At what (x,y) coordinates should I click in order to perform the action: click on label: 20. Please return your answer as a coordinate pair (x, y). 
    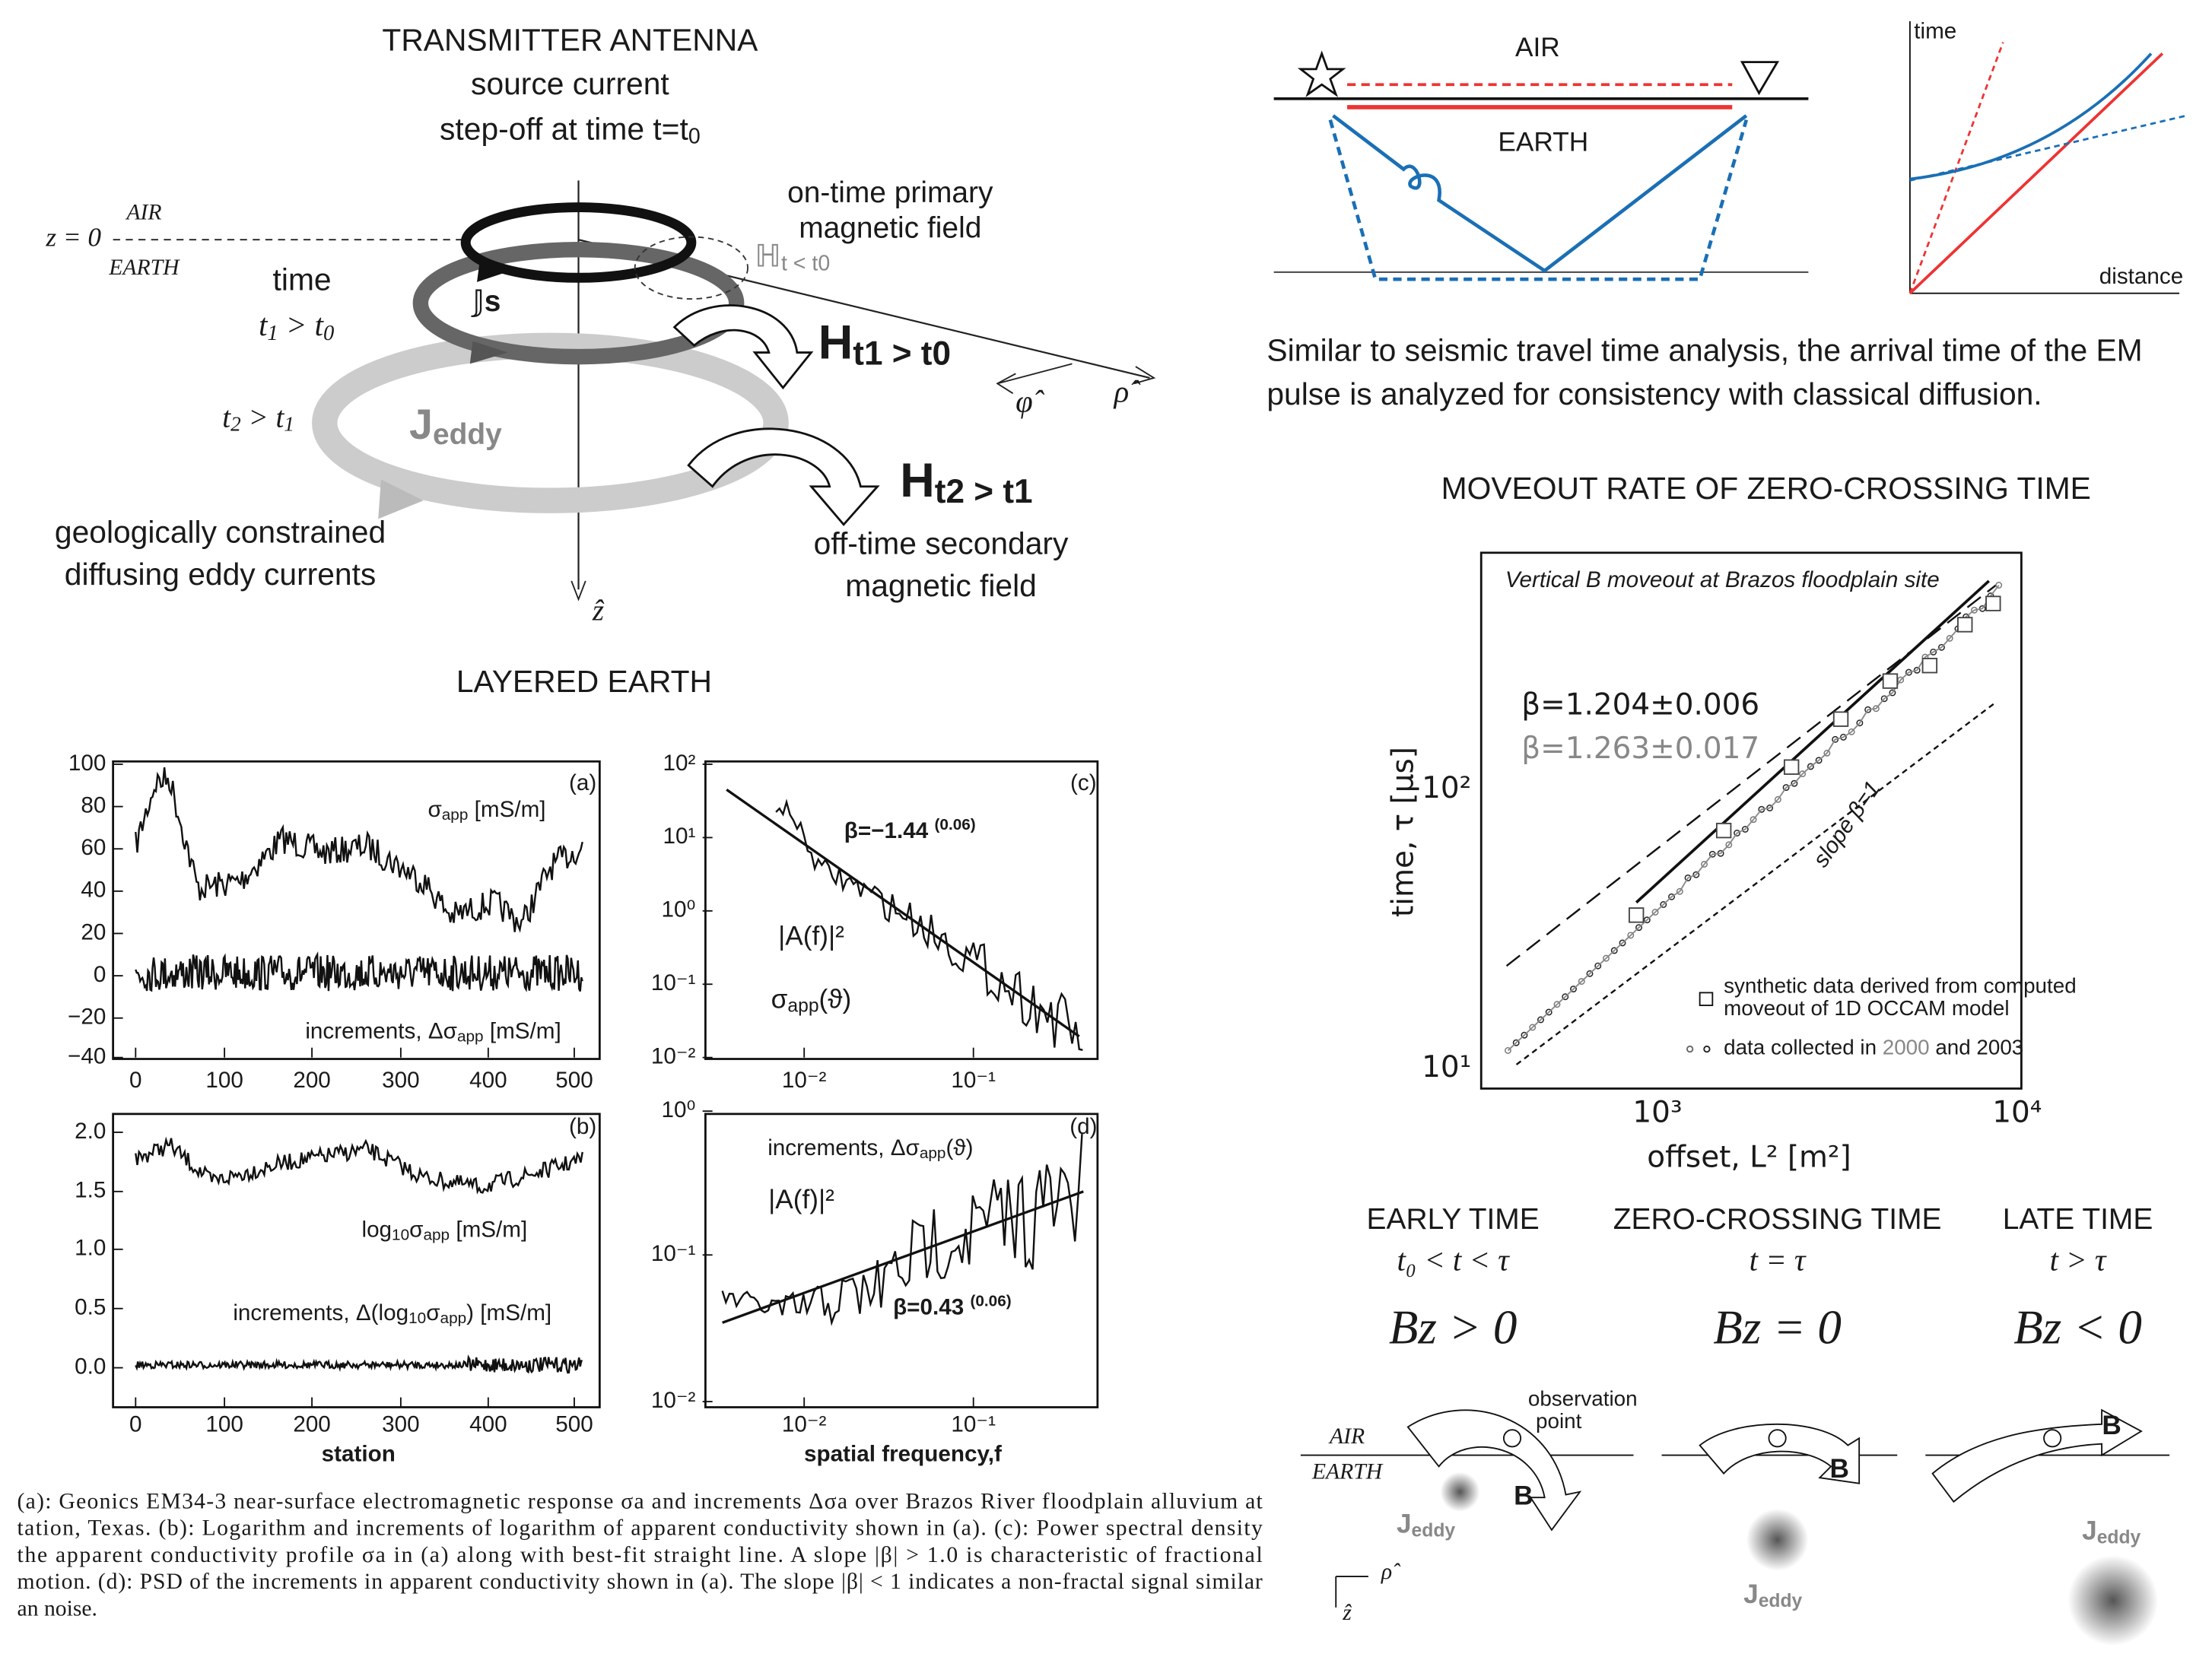
    Looking at the image, I should click on (93, 931).